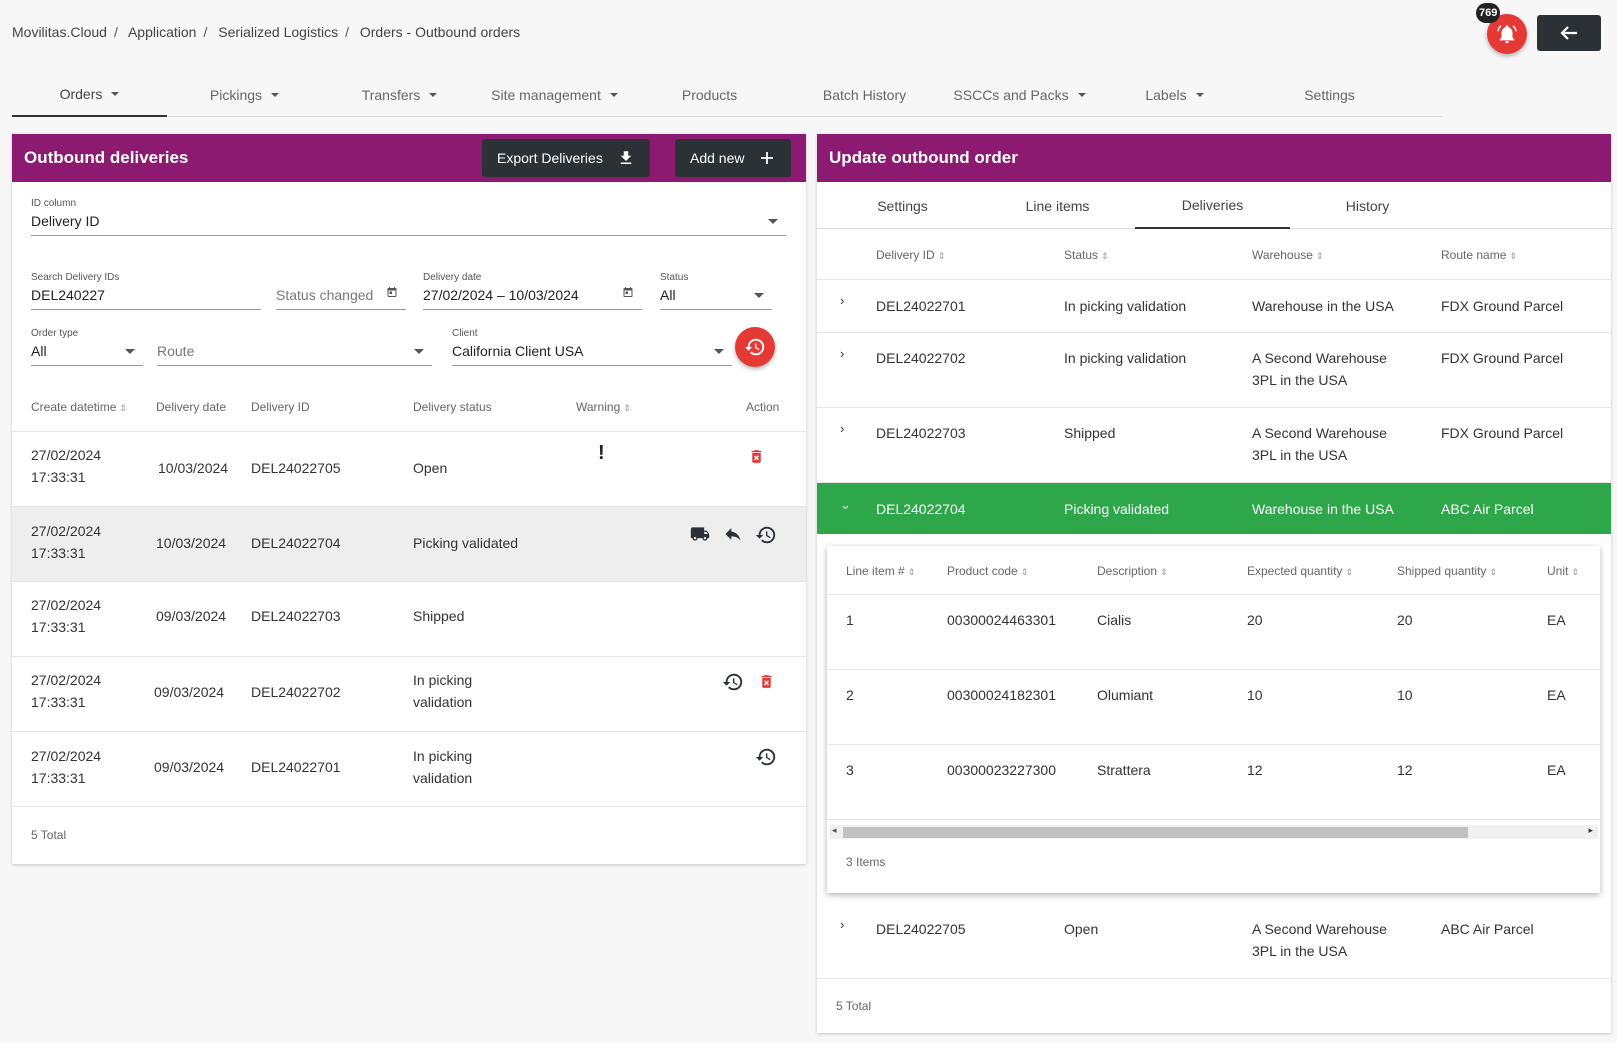  I want to click on client-select: Client California Client USA, so click(592, 347).